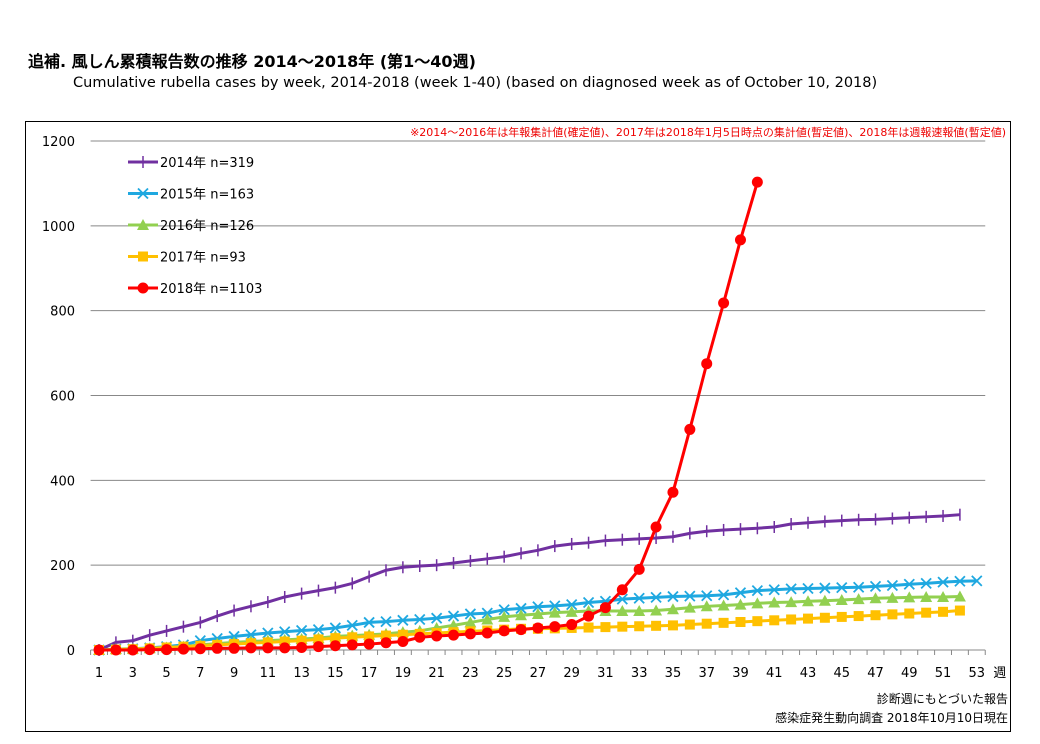  What do you see at coordinates (62, 566) in the screenshot?
I see `y-tick-label: 200` at bounding box center [62, 566].